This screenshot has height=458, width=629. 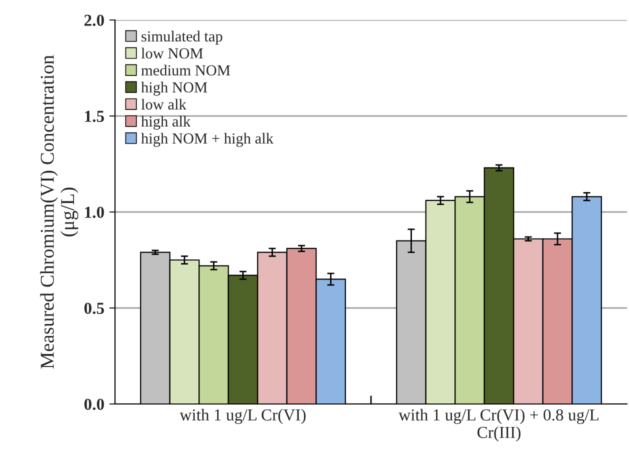 I want to click on legend-label: simulated tap, so click(x=182, y=37).